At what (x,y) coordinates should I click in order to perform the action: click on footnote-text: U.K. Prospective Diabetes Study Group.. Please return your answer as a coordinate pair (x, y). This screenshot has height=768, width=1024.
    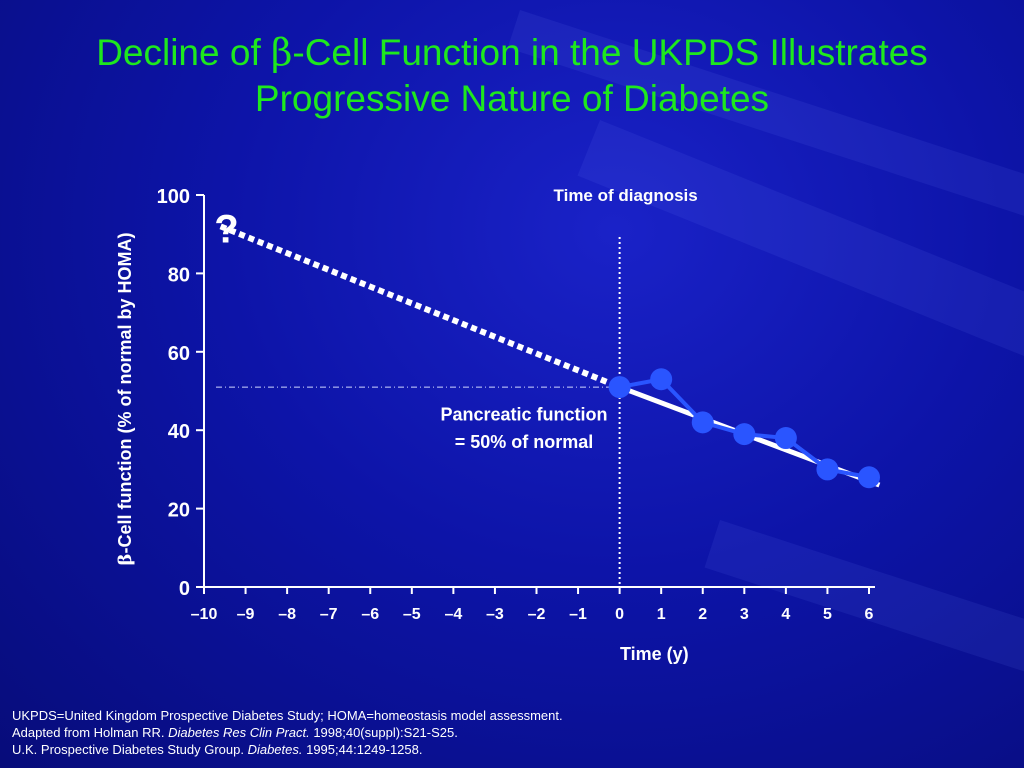
    Looking at the image, I should click on (130, 749).